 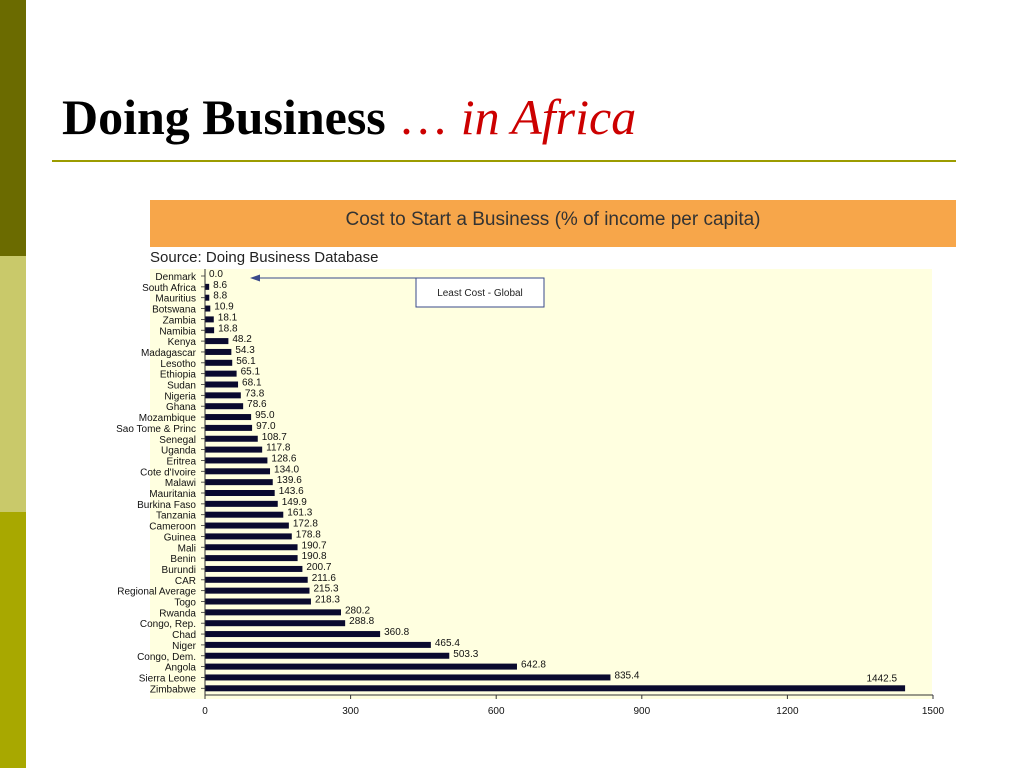 What do you see at coordinates (255, 393) in the screenshot?
I see `data-label: 73.8` at bounding box center [255, 393].